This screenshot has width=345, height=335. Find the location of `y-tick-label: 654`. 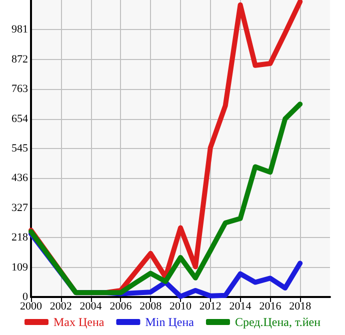

y-tick-label: 654 is located at coordinates (20, 118).